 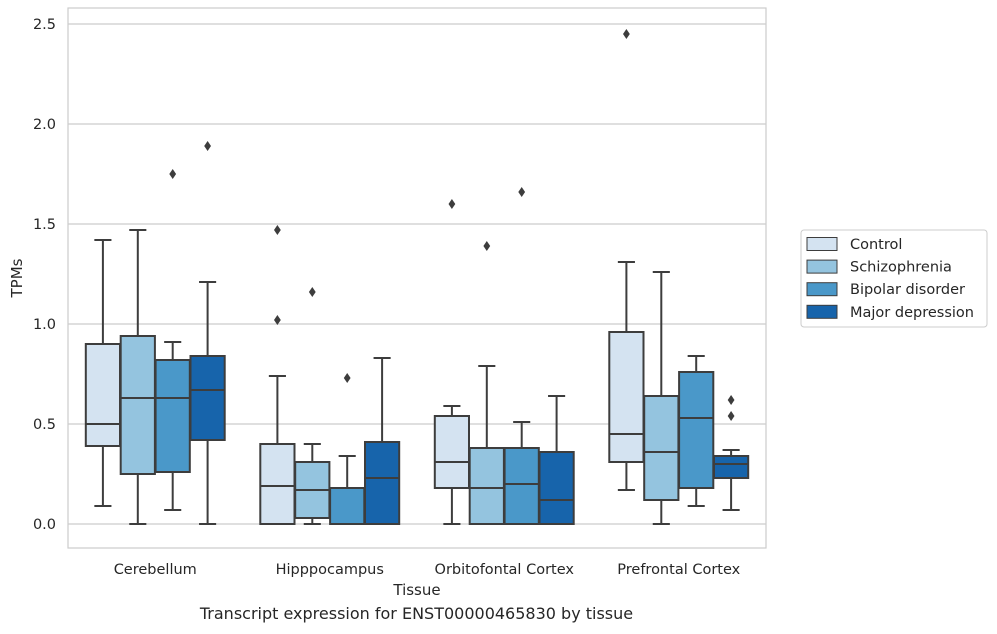 What do you see at coordinates (17, 278) in the screenshot?
I see `y-axis-title: TPMs` at bounding box center [17, 278].